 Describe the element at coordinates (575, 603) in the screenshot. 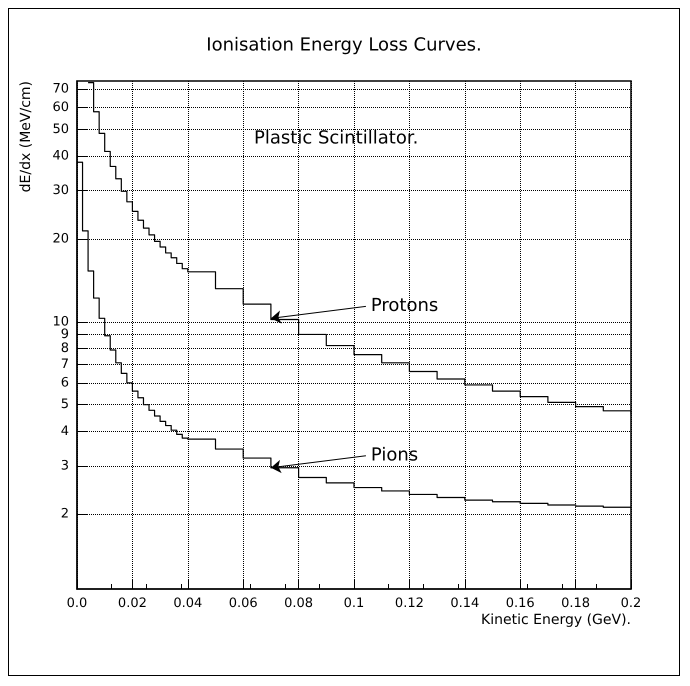

I see `x-tick-label: 0.18` at that location.